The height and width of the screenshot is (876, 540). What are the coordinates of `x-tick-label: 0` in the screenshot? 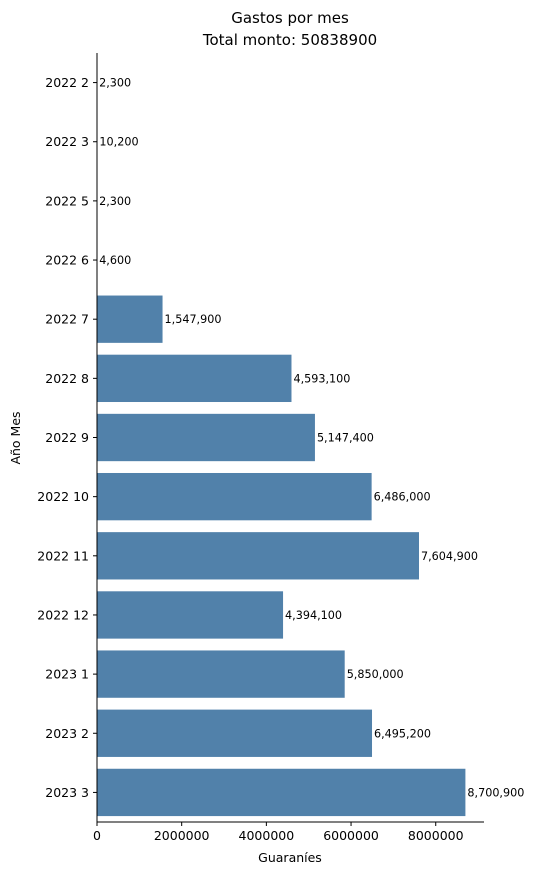 It's located at (97, 835).